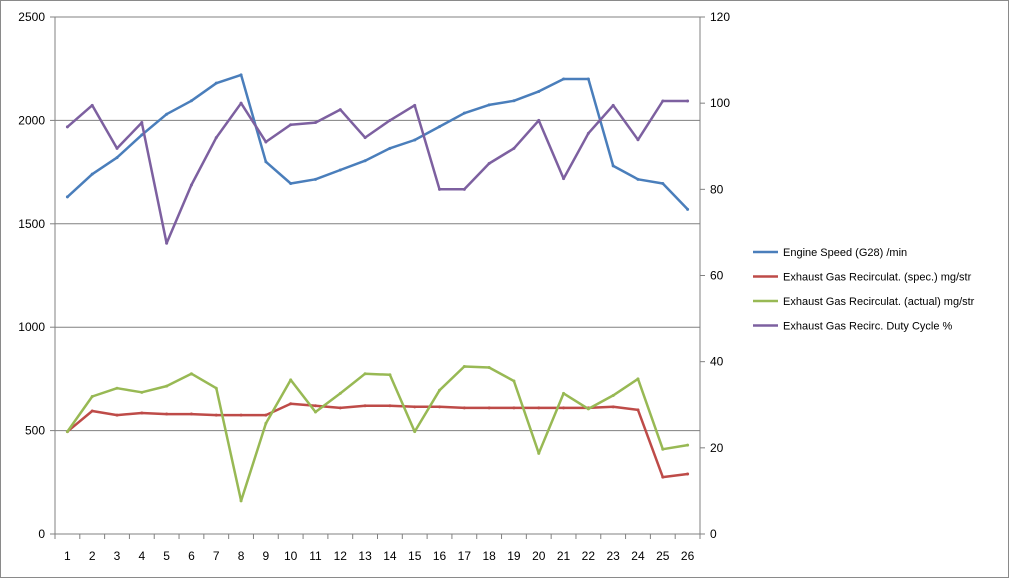 This screenshot has width=1009, height=579. Describe the element at coordinates (717, 362) in the screenshot. I see `right-tick-label: 40` at that location.